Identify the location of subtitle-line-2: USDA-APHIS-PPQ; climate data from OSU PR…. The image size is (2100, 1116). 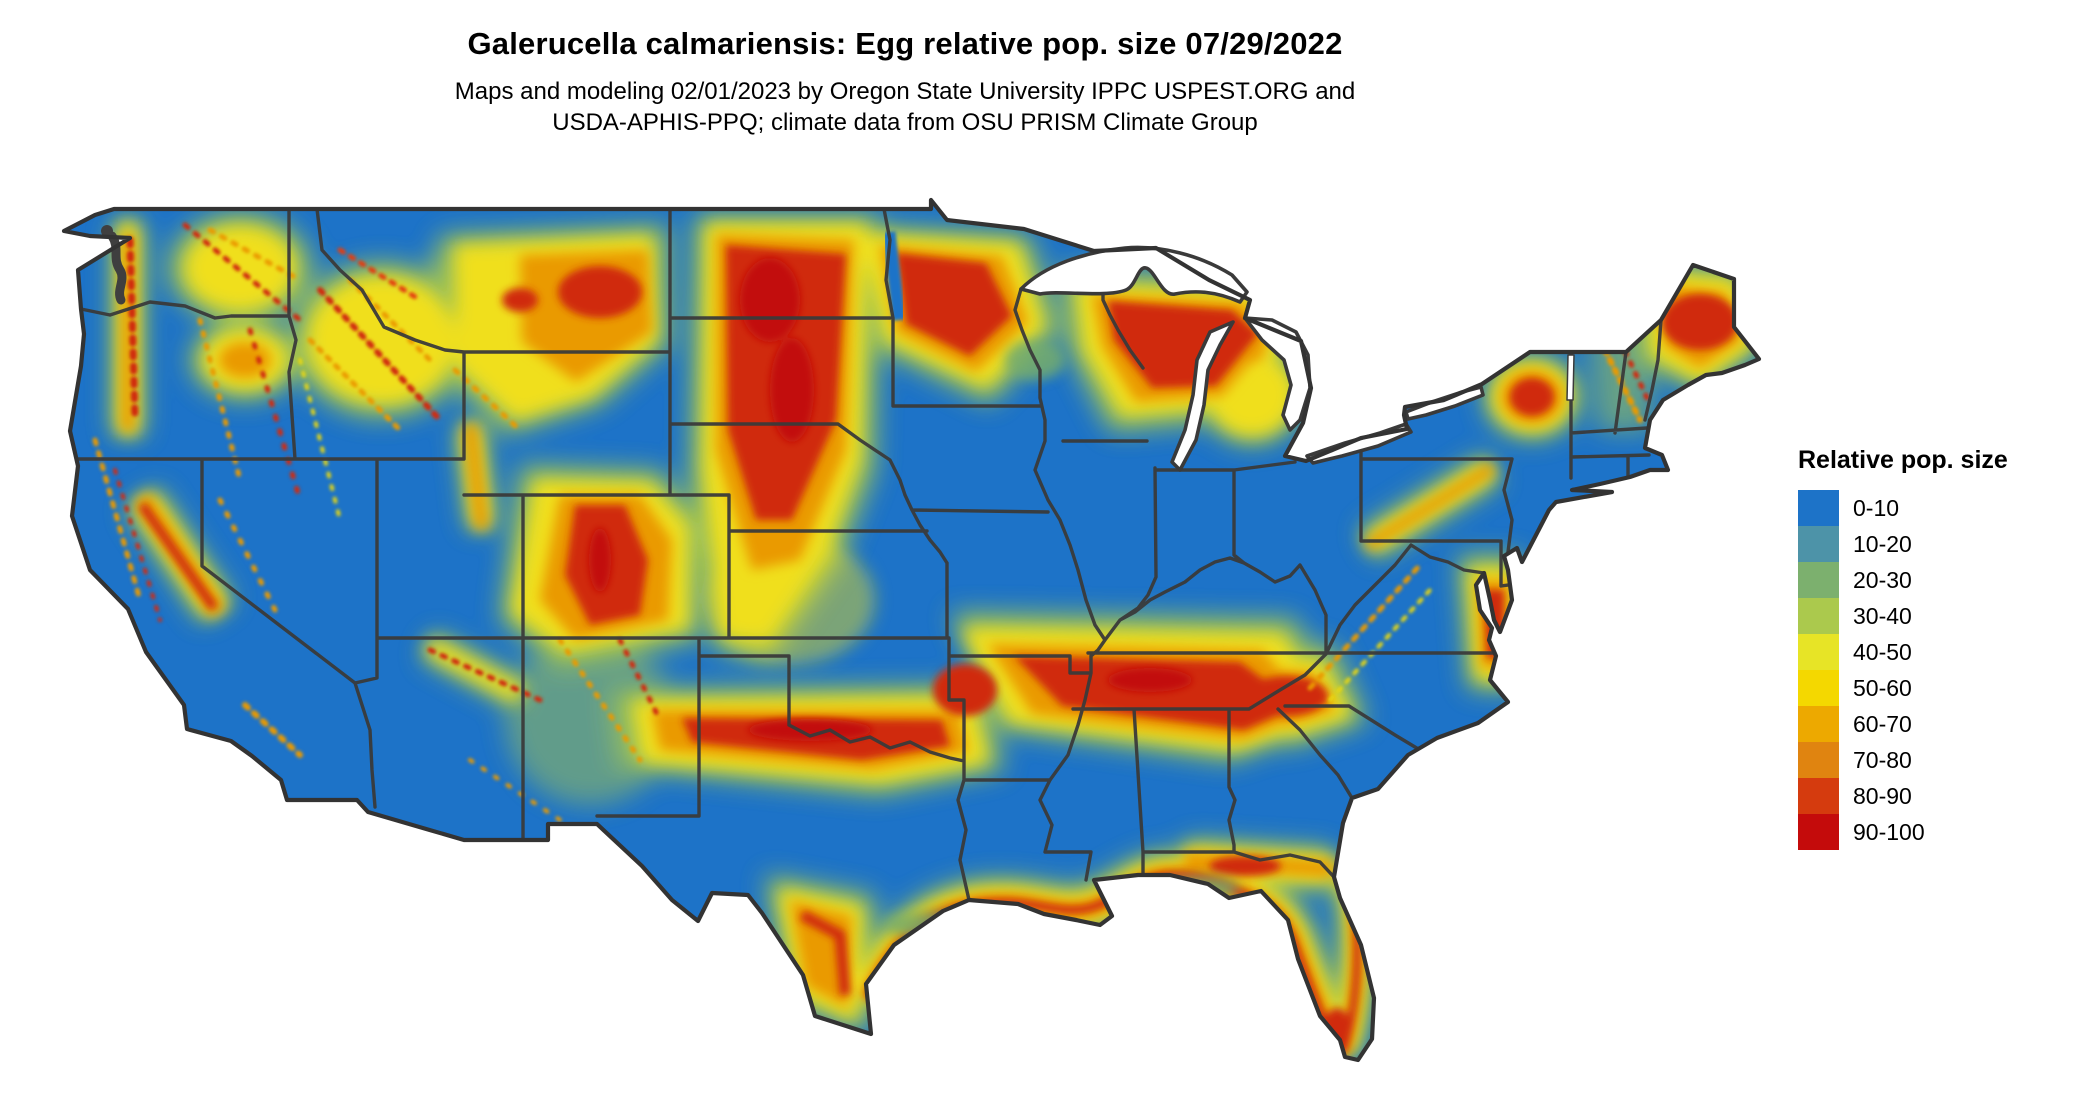
(905, 122).